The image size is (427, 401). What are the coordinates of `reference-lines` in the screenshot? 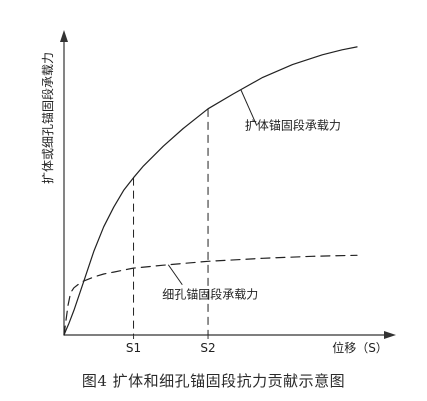 It's located at (171, 221).